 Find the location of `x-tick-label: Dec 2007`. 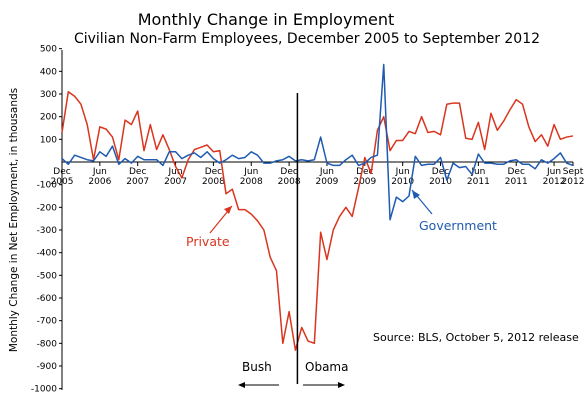

x-tick-label: Dec 2007 is located at coordinates (137, 177).